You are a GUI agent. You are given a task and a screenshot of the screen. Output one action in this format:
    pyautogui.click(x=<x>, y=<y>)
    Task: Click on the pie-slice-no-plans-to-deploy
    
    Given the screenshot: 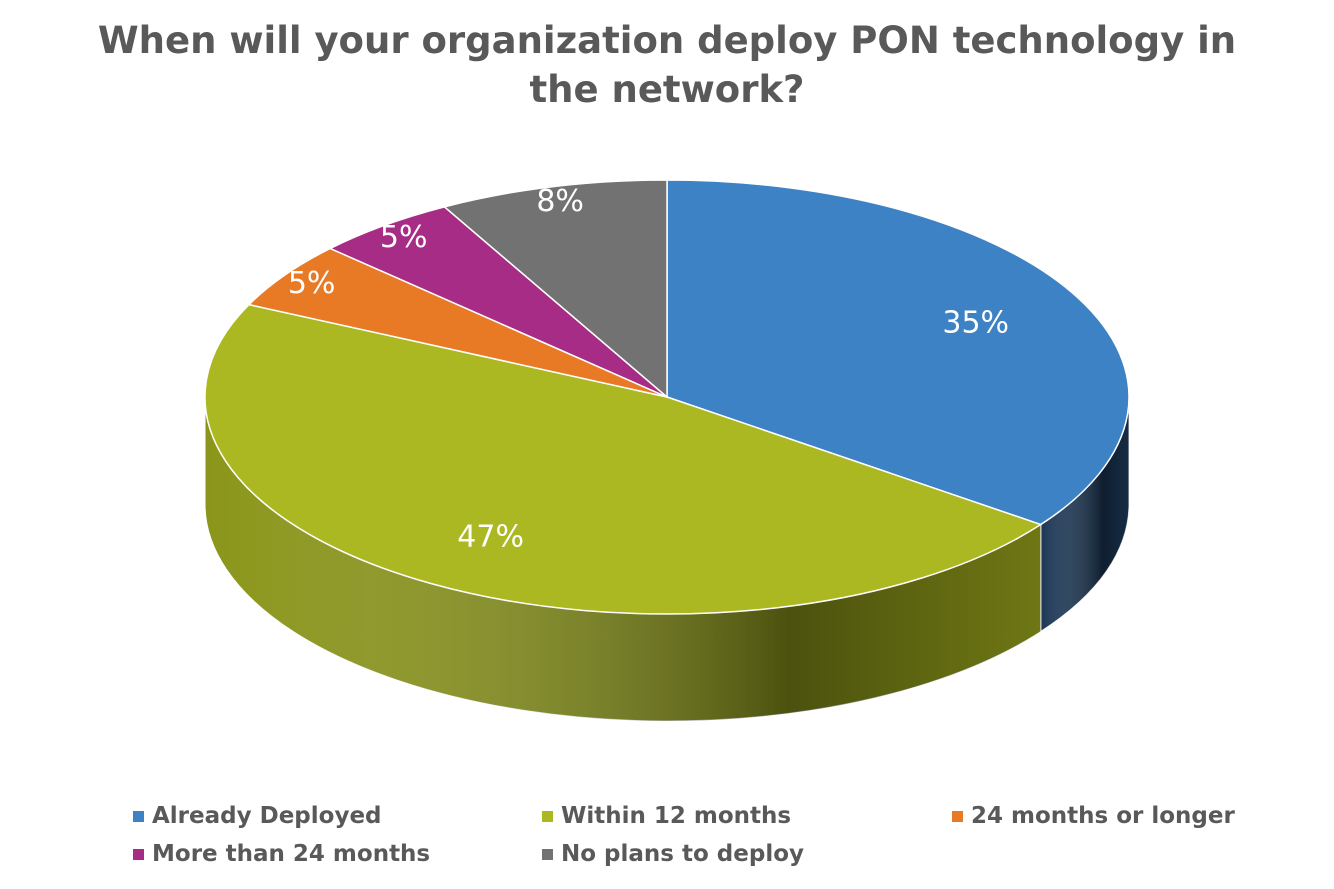 What is the action you would take?
    pyautogui.click(x=555, y=289)
    